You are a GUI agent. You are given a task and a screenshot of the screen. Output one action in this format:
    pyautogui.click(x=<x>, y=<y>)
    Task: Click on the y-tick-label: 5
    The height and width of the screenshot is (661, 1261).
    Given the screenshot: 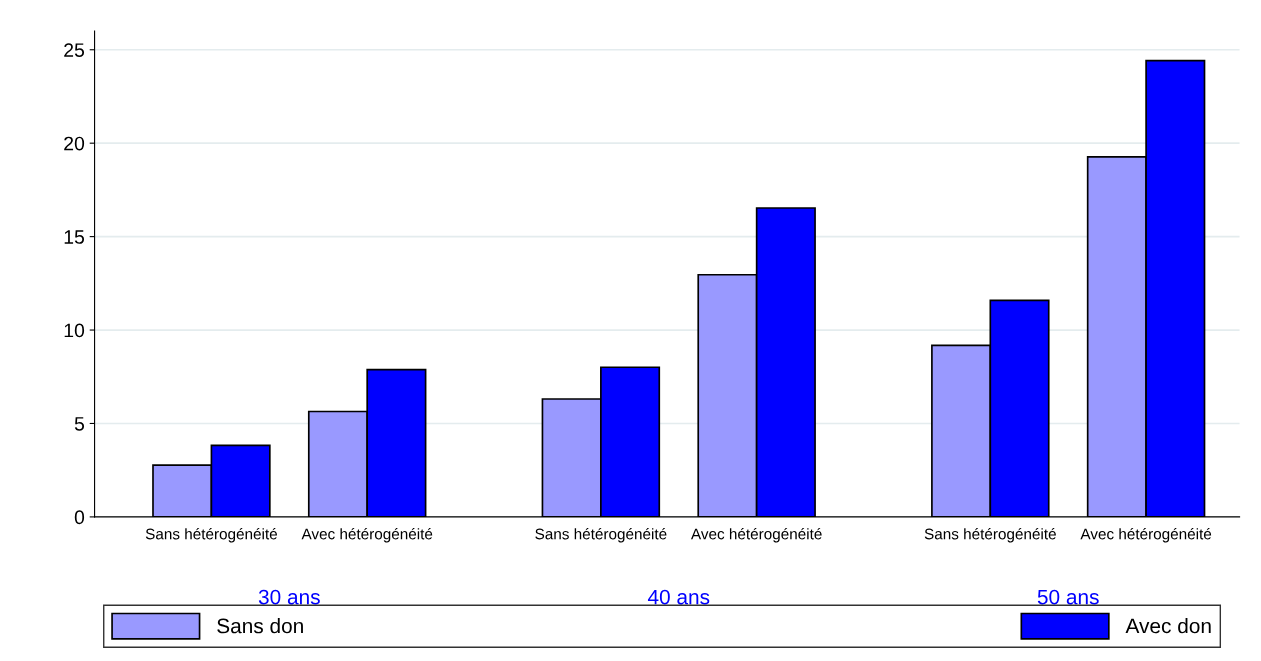 What is the action you would take?
    pyautogui.click(x=79, y=424)
    